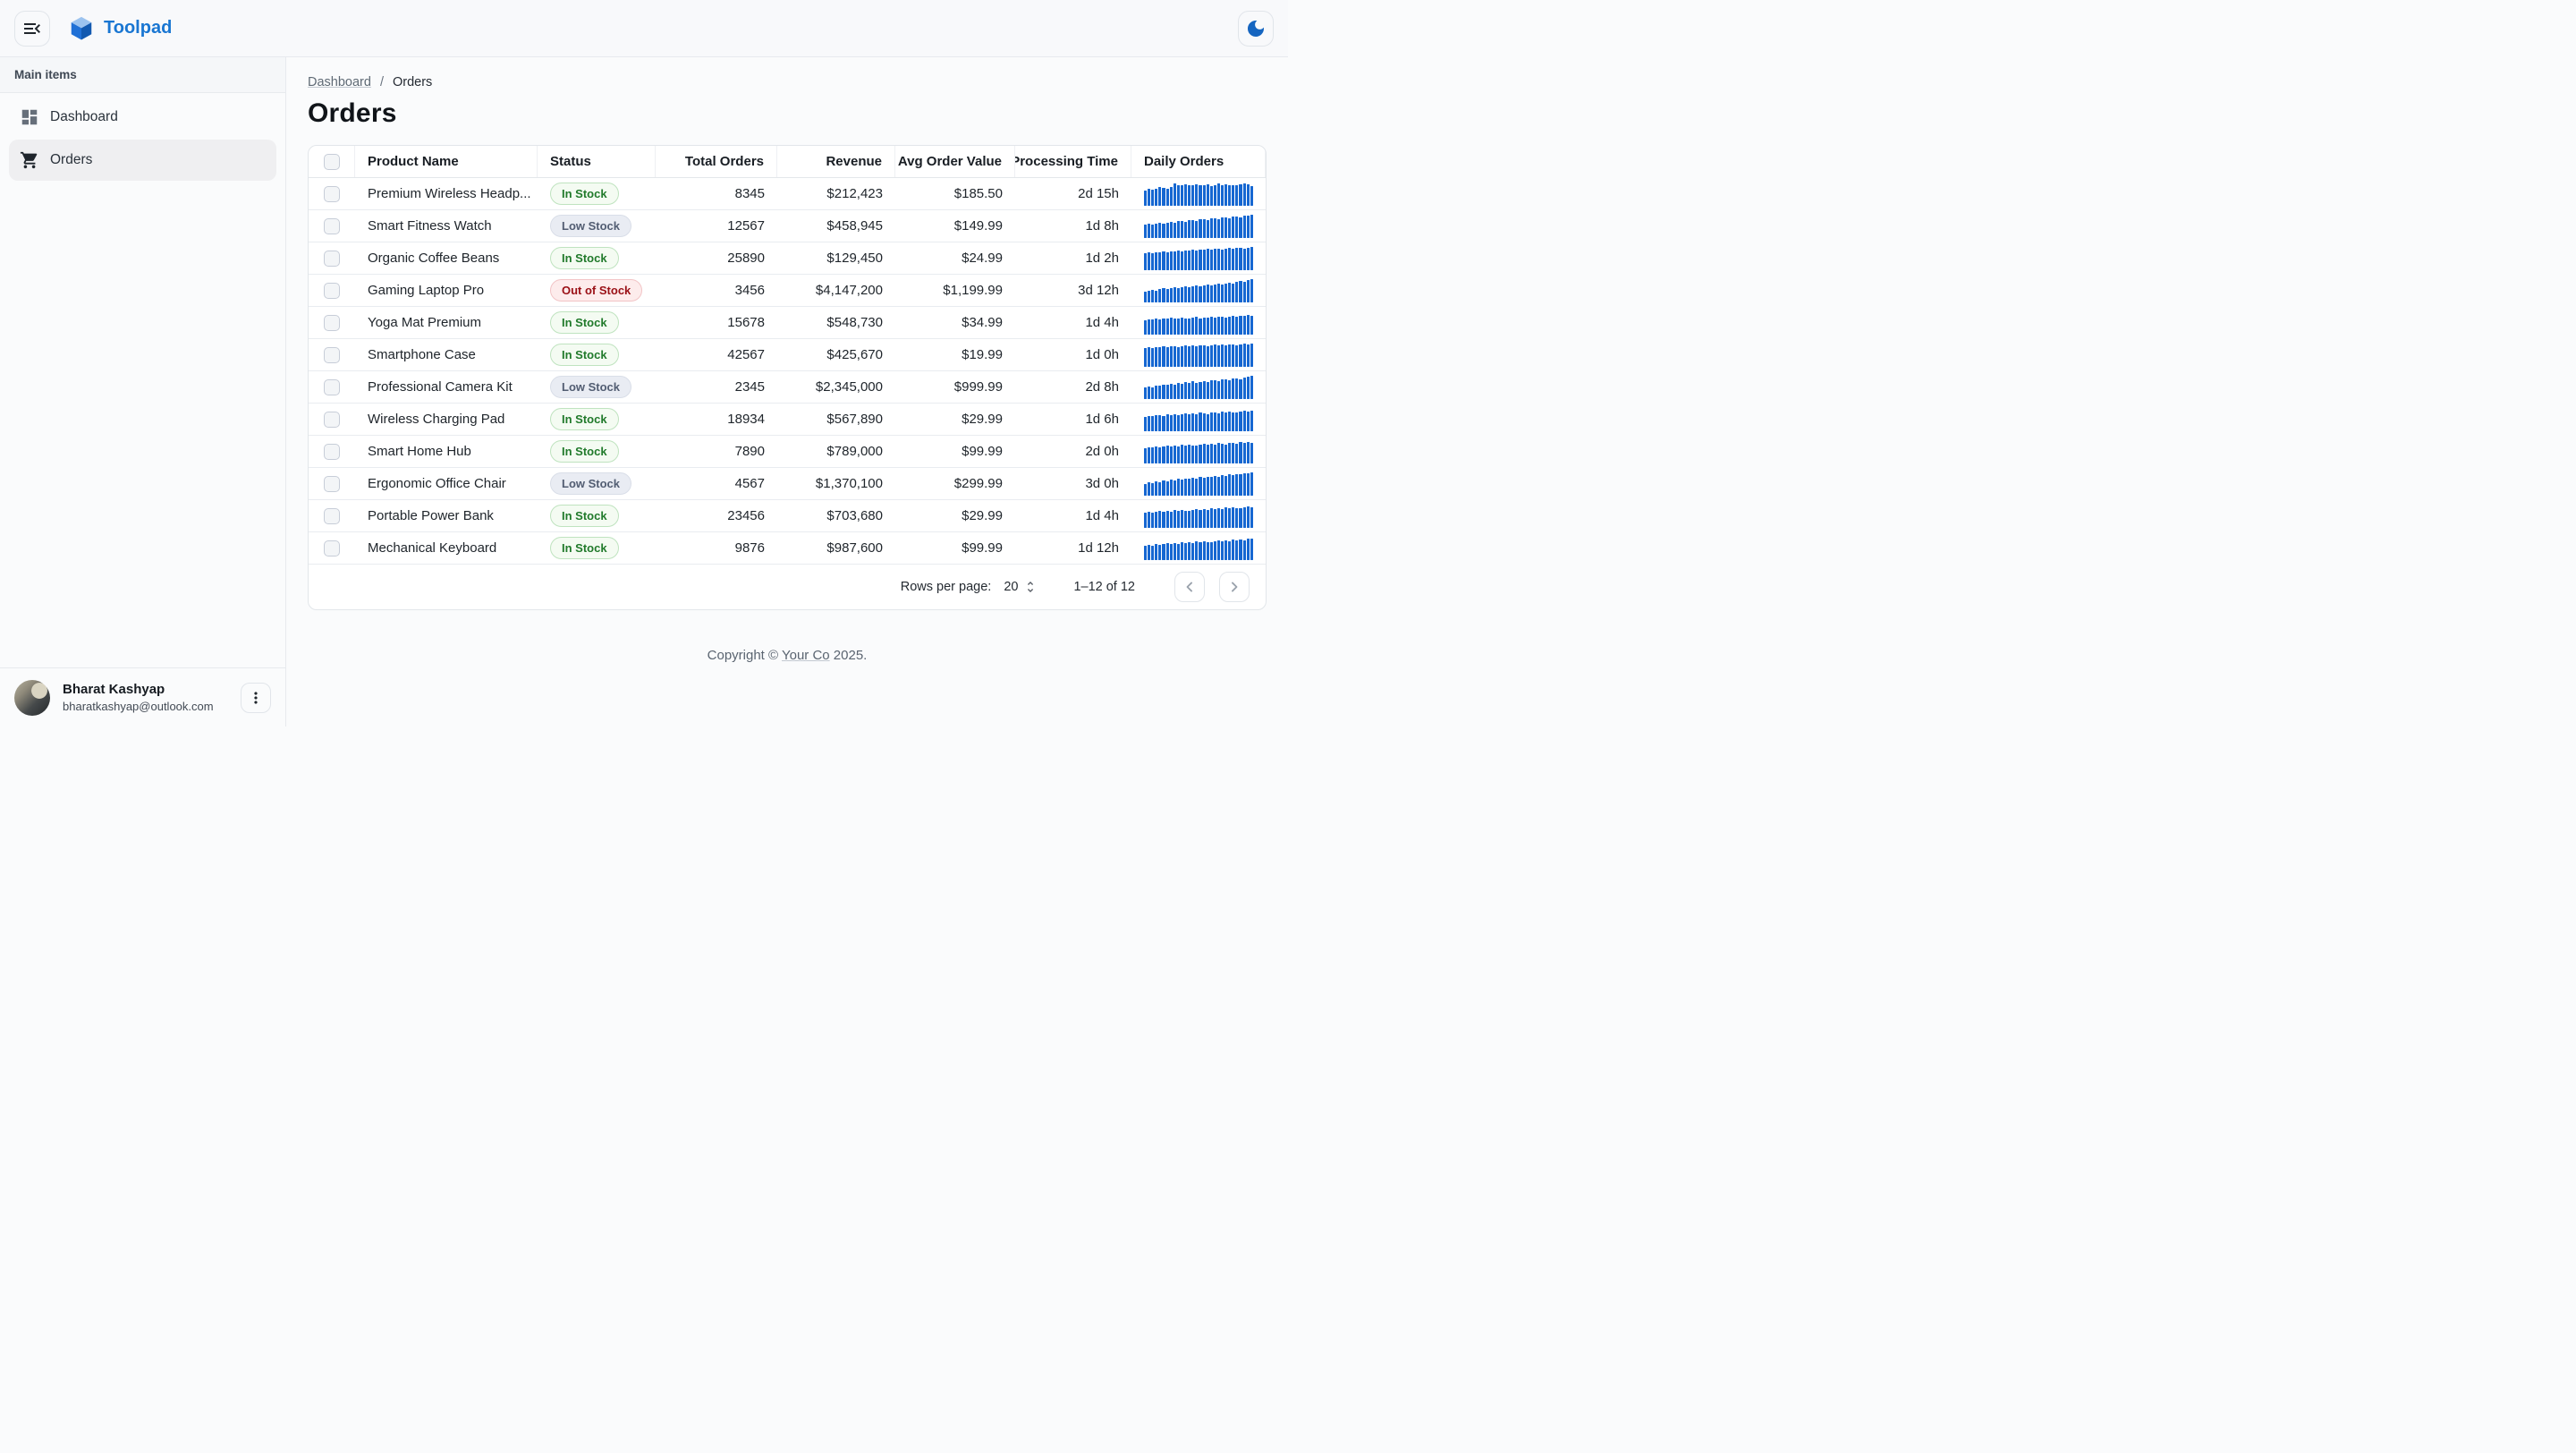 The width and height of the screenshot is (2576, 1453). What do you see at coordinates (1098, 548) in the screenshot?
I see `processing-time-cell: 1d 12h` at bounding box center [1098, 548].